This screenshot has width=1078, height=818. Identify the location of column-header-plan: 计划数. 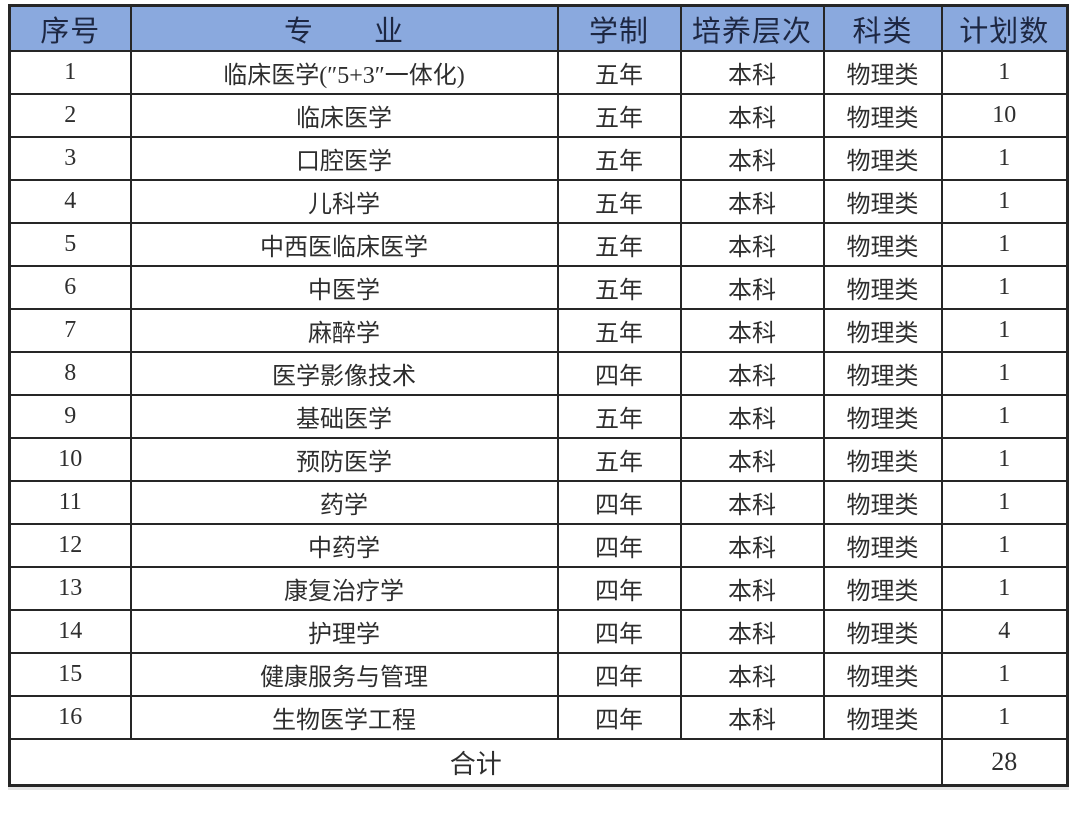
(1004, 28).